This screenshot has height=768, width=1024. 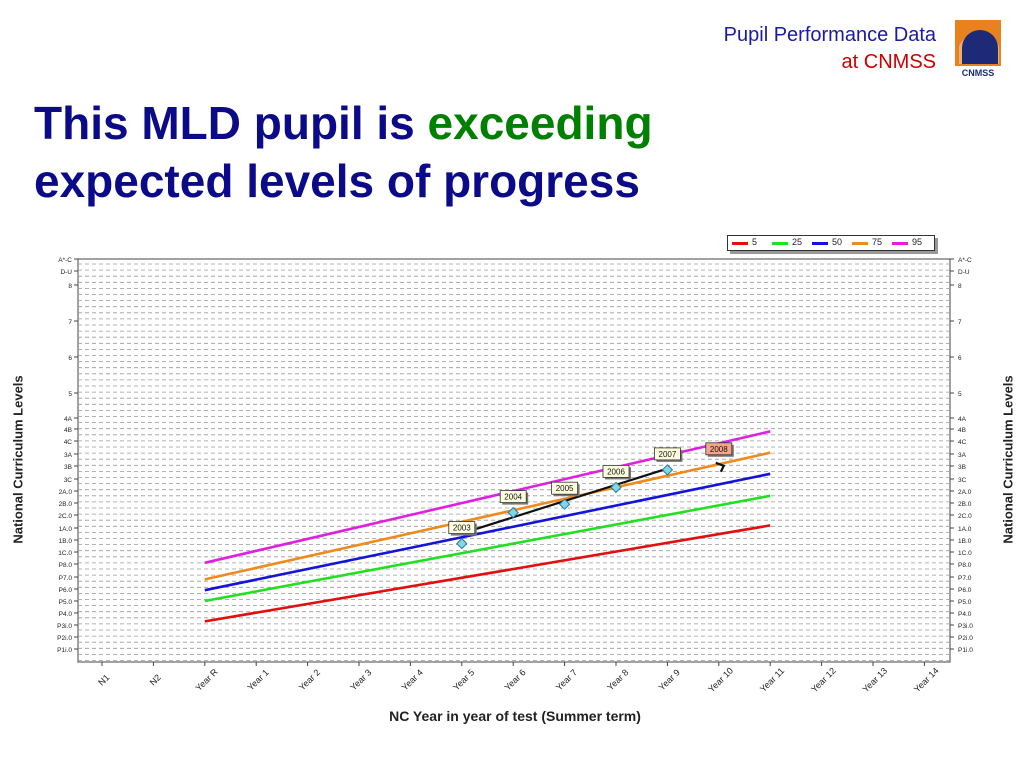 I want to click on y-axis-label-left: National Curriculum Levels, so click(x=18, y=459).